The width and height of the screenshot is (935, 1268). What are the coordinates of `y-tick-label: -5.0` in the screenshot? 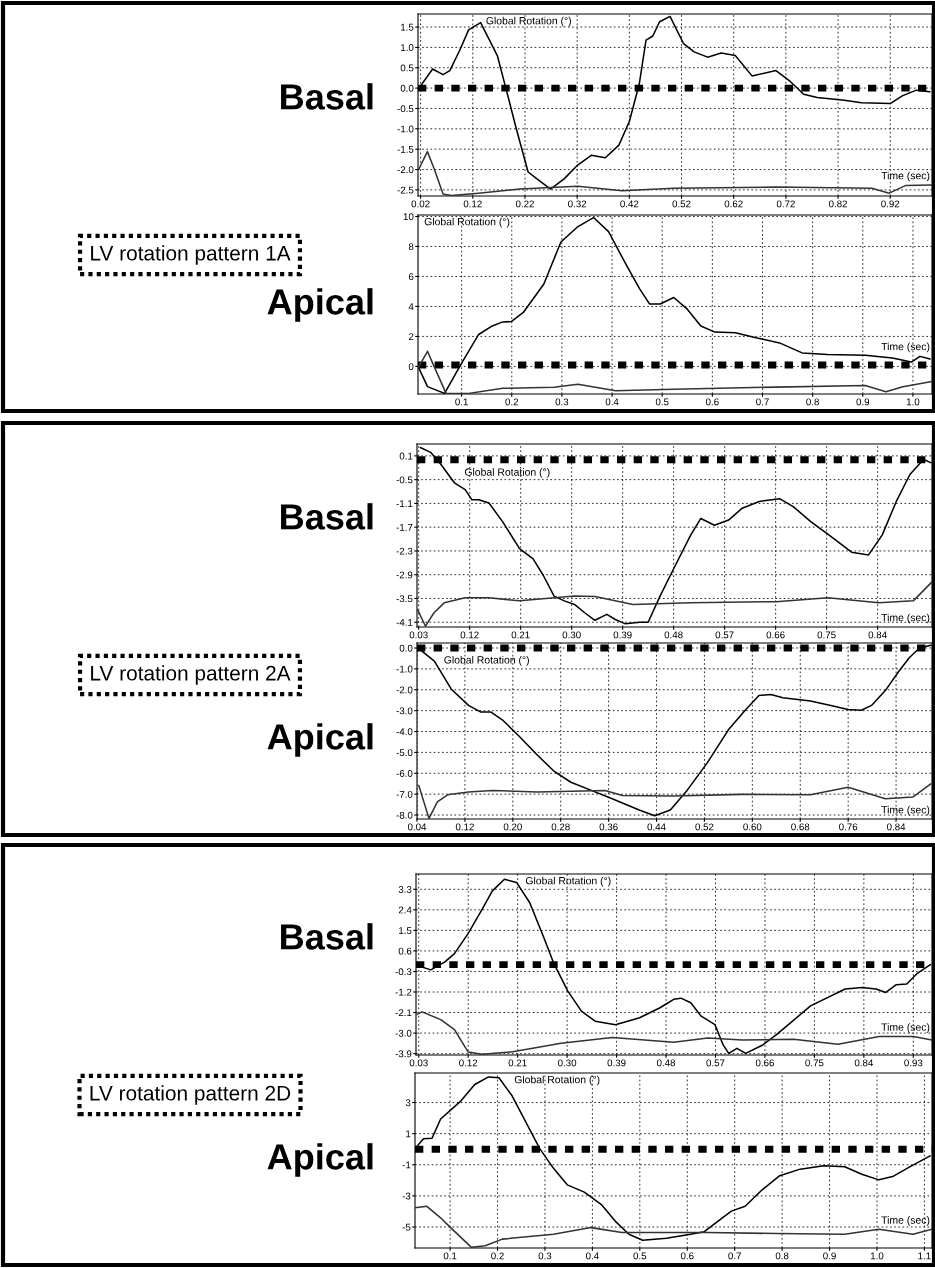 It's located at (404, 753).